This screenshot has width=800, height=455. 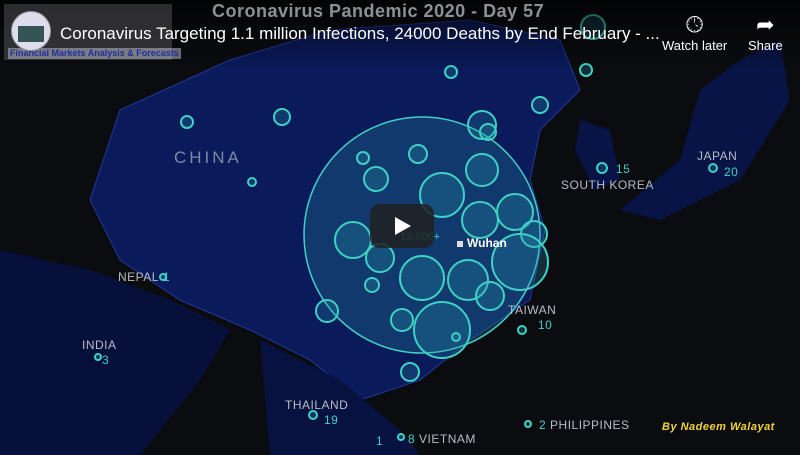 I want to click on country-vietnam: 8 VIETNAM, so click(x=442, y=439).